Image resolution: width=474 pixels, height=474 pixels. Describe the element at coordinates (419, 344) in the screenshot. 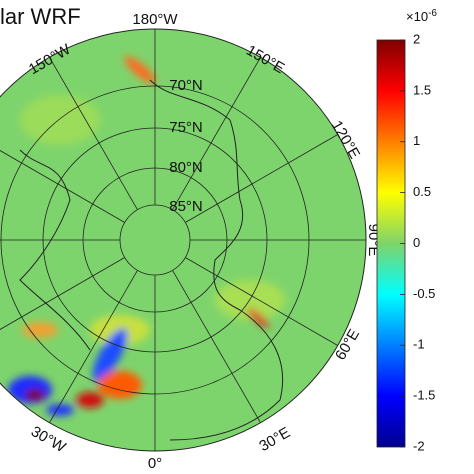

I see `colorbar-tick-label: -1` at that location.